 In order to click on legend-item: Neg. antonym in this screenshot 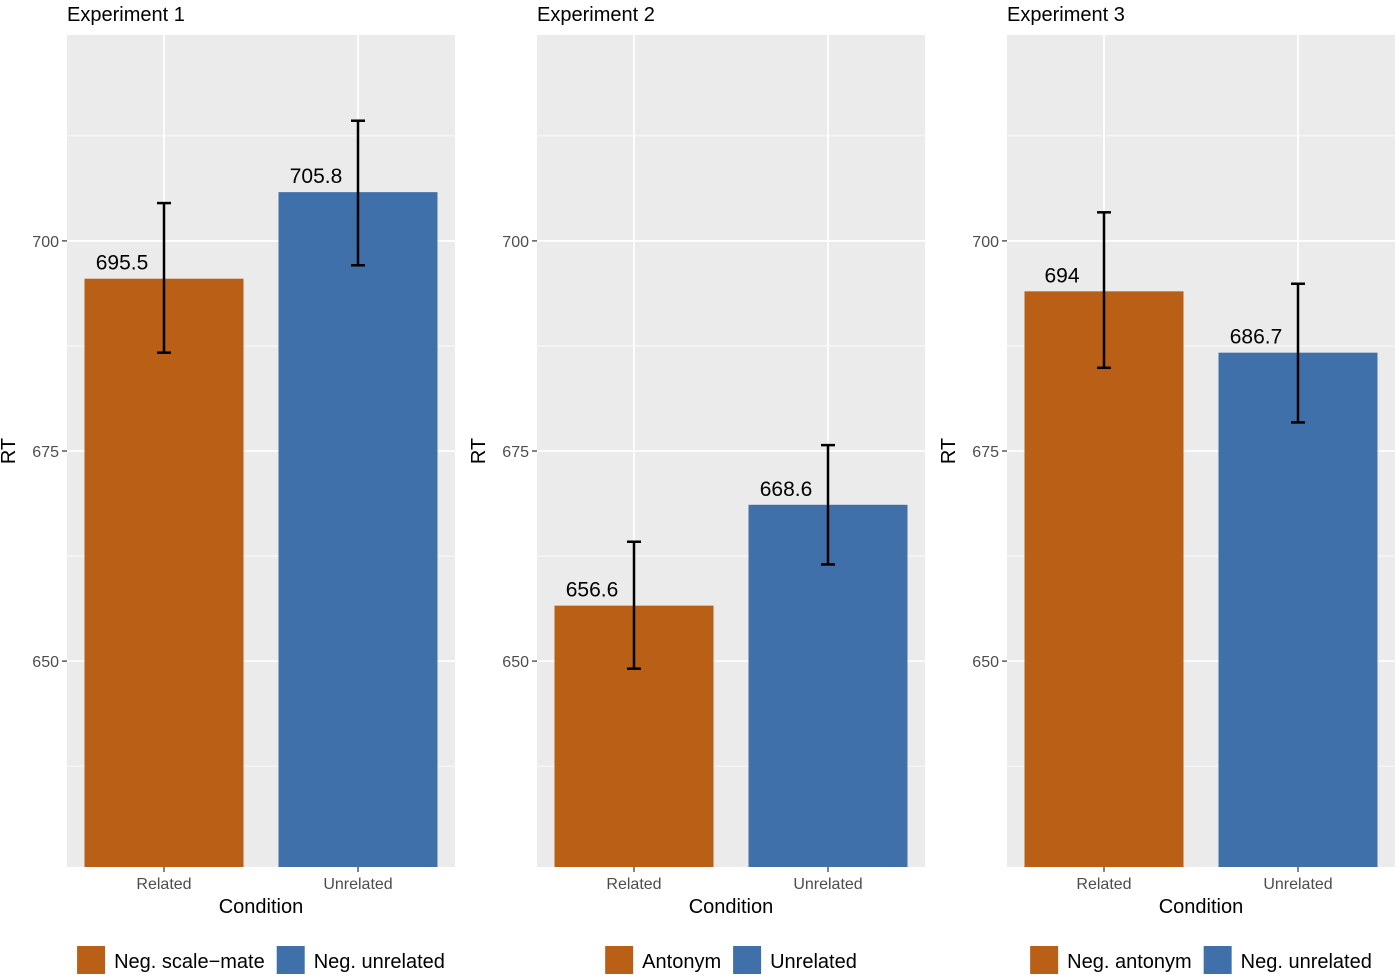, I will do `click(1111, 960)`.